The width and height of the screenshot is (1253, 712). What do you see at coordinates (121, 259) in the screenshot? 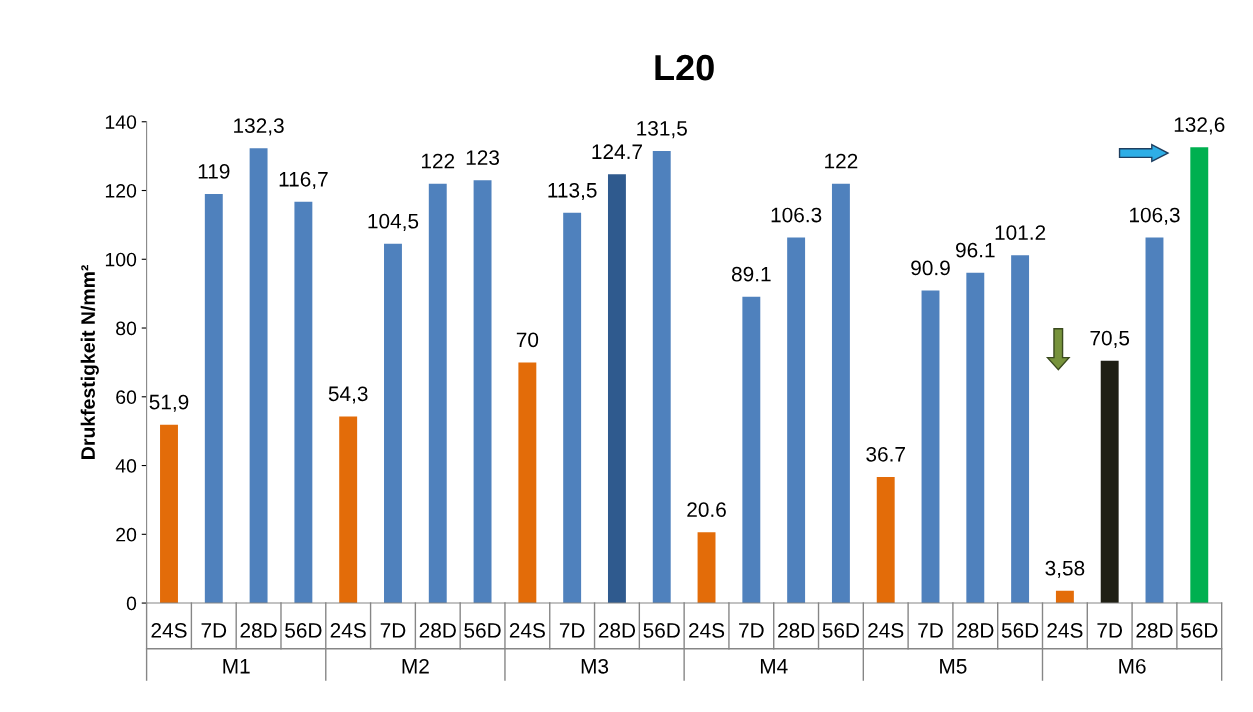
I see `y-tick-label: 100` at bounding box center [121, 259].